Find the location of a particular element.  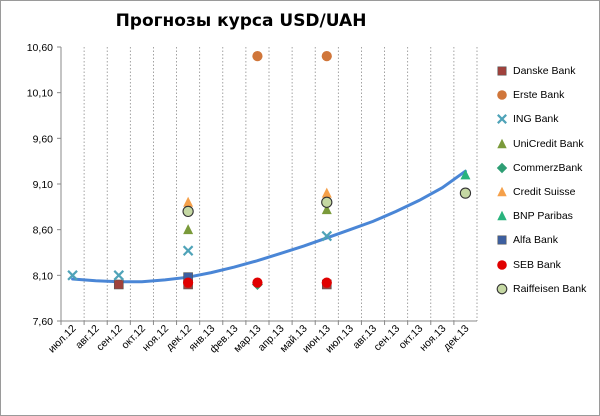

y-tick-label: 8,60 is located at coordinates (43, 231).